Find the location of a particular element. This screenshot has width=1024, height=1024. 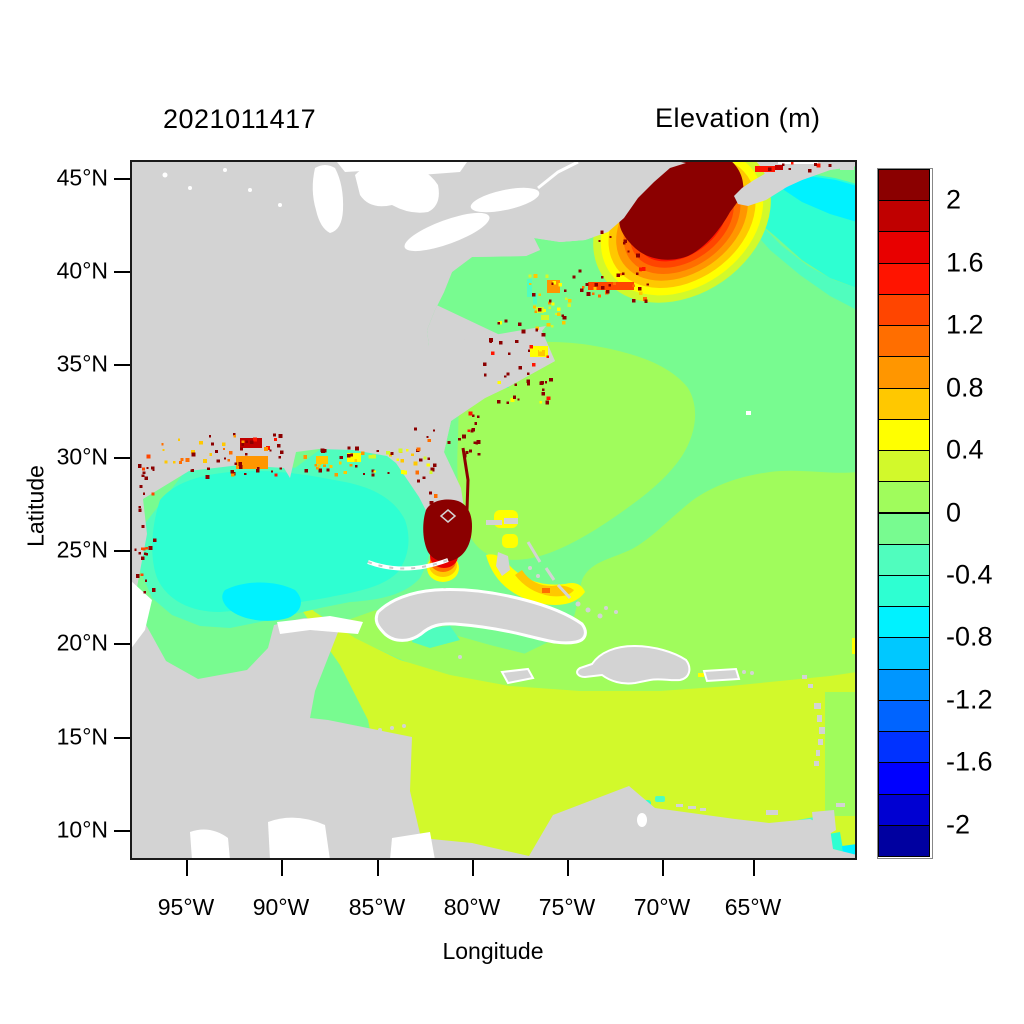

crooked-island is located at coordinates (578, 604).